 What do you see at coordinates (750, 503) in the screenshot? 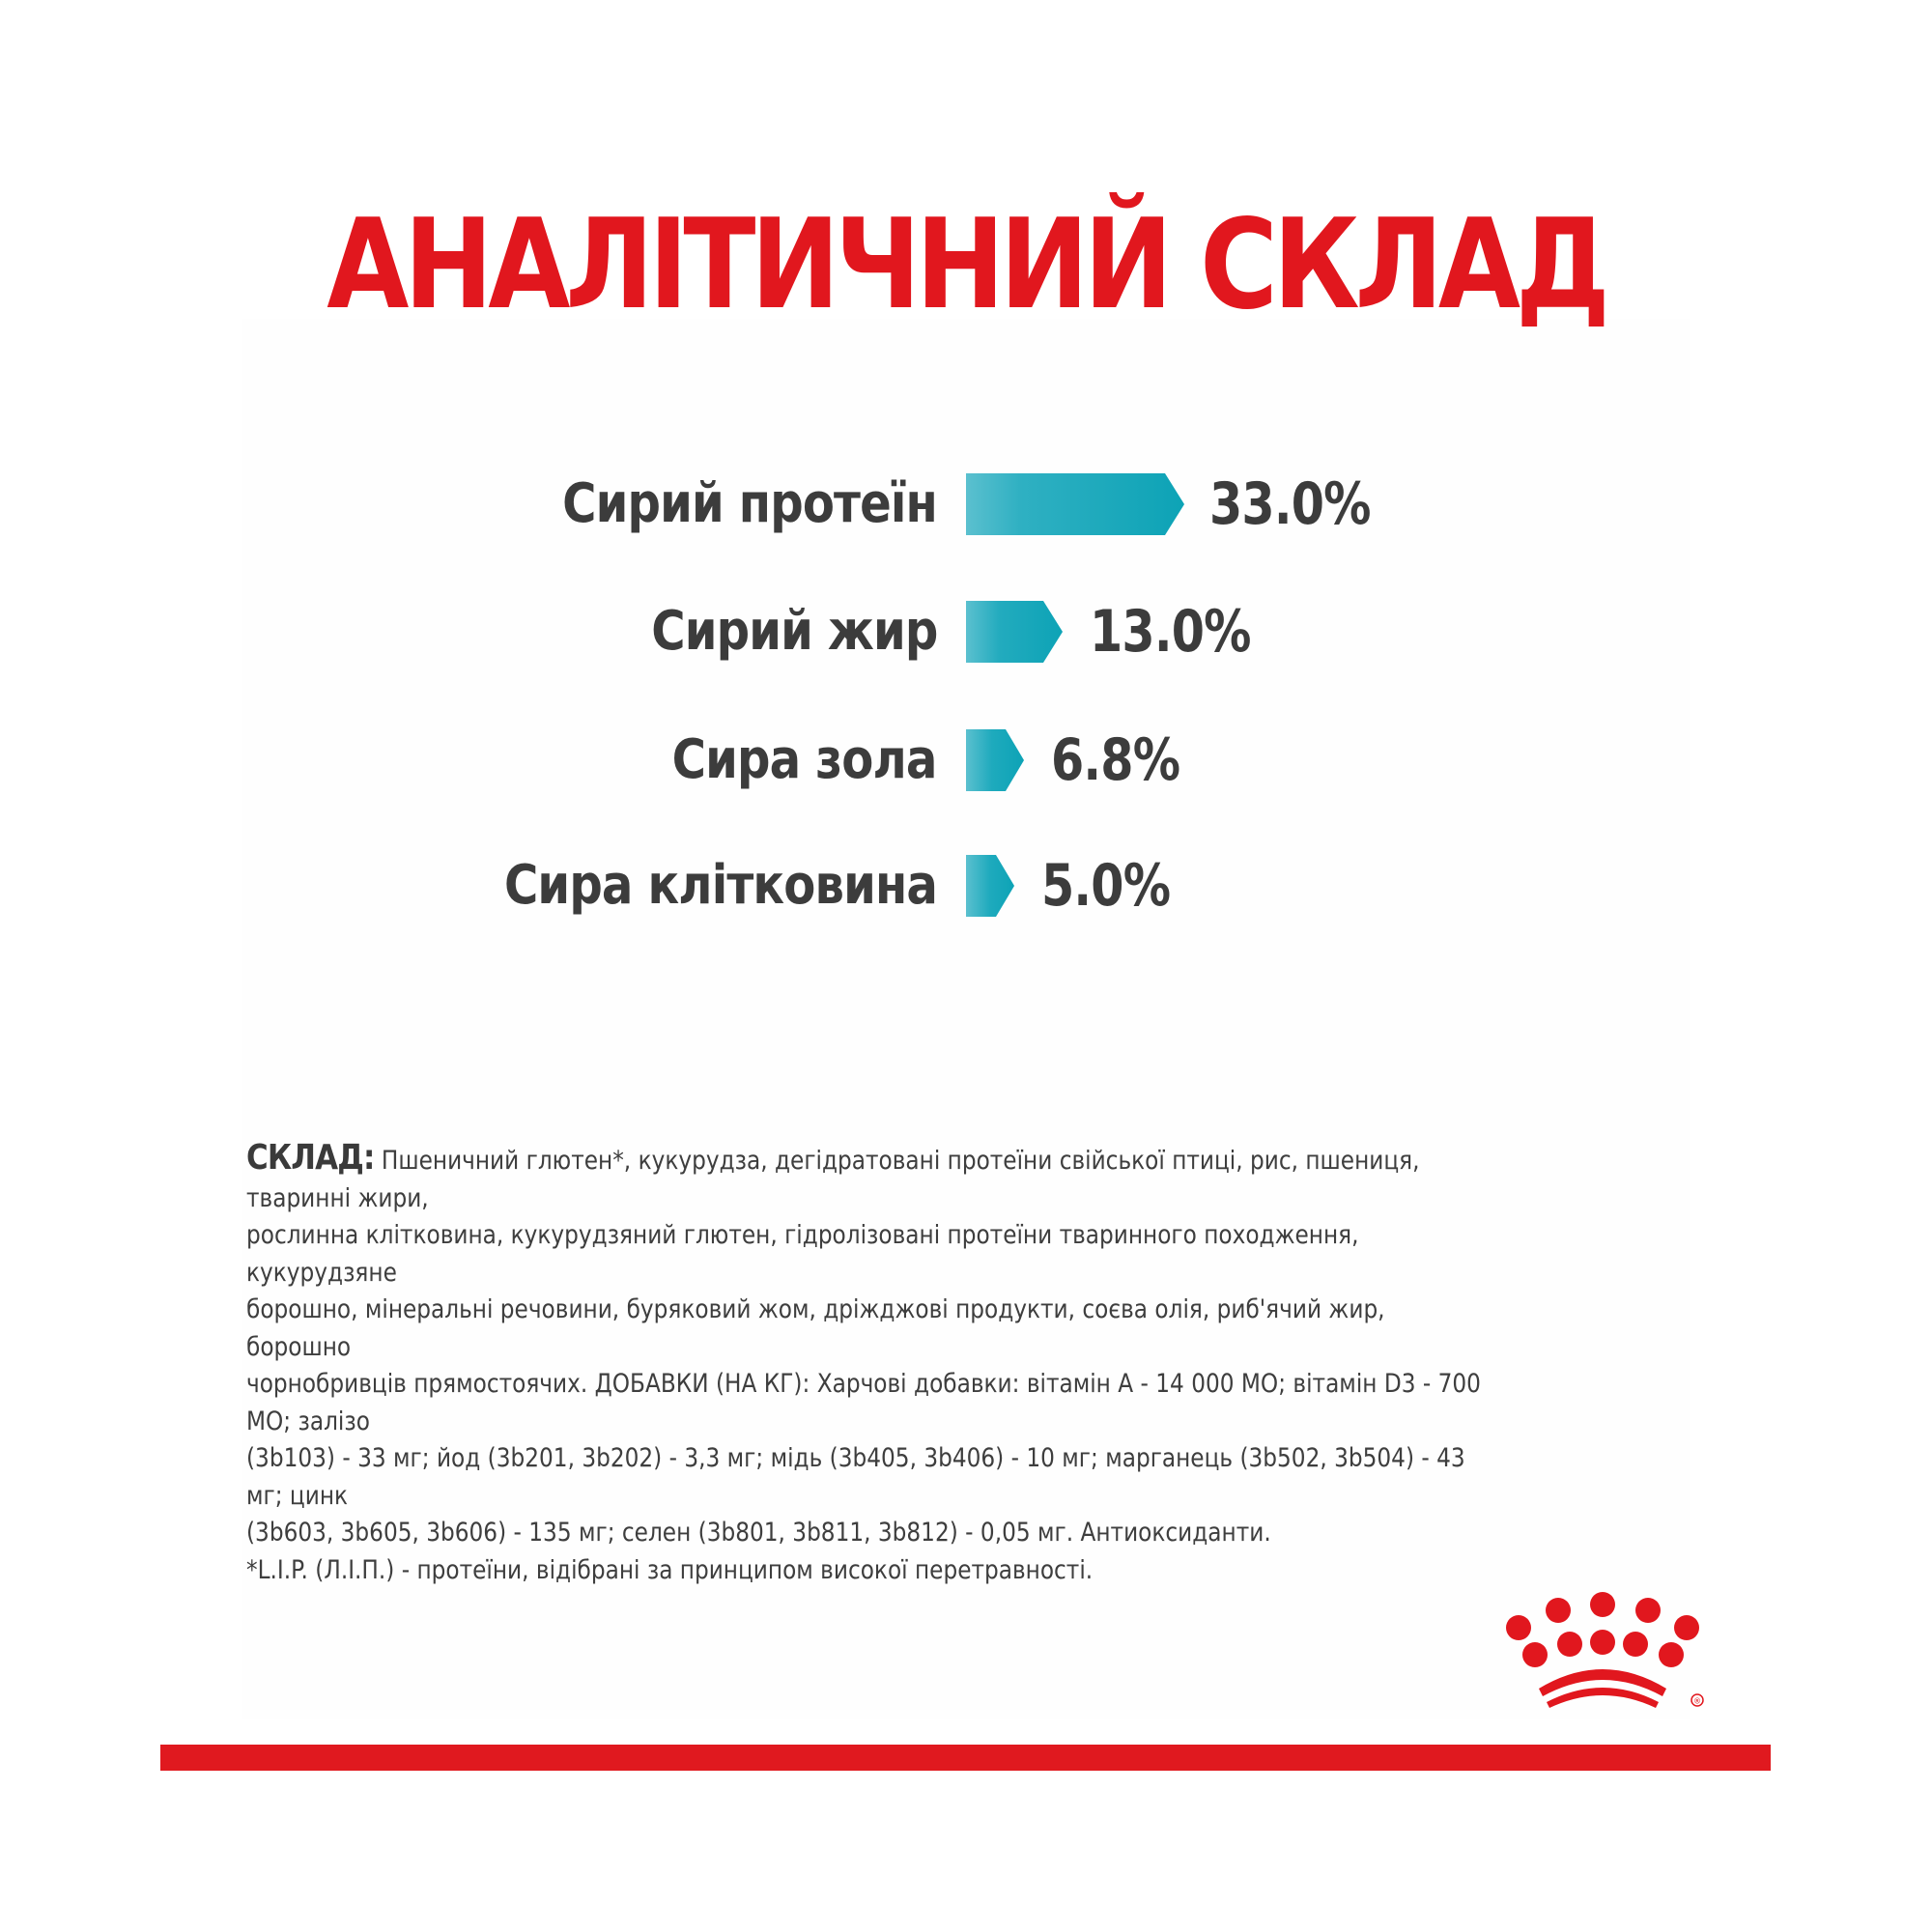
I see `nutrient-label: Сирий протеїн` at bounding box center [750, 503].